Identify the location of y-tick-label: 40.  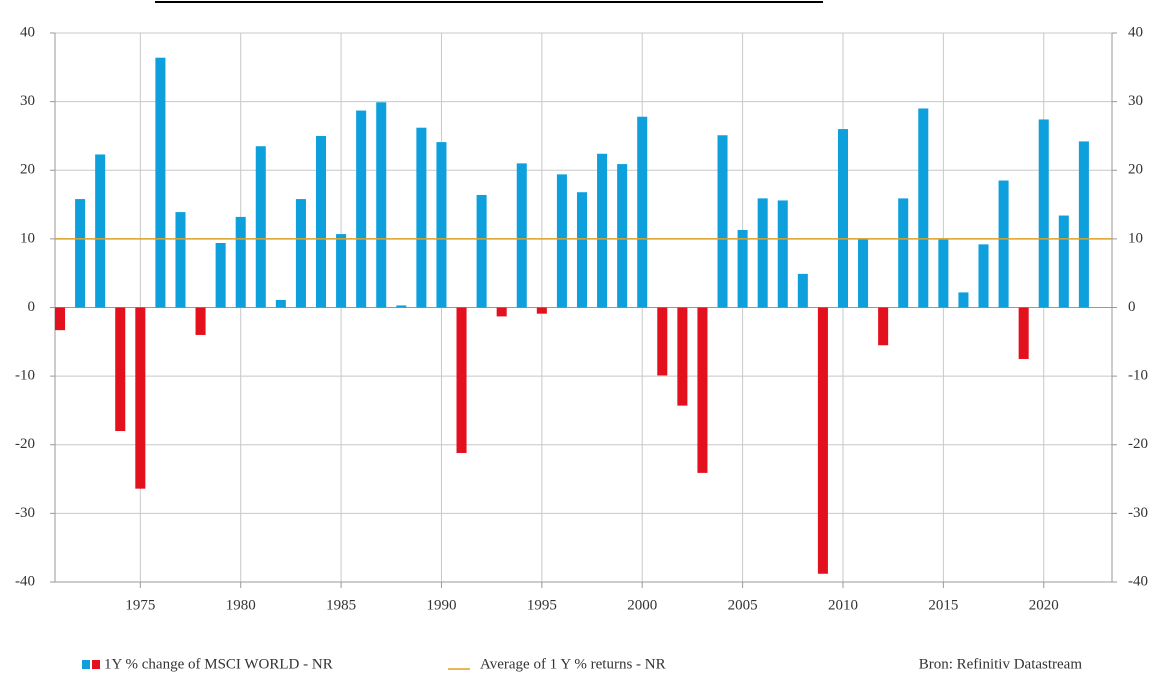
(27, 32).